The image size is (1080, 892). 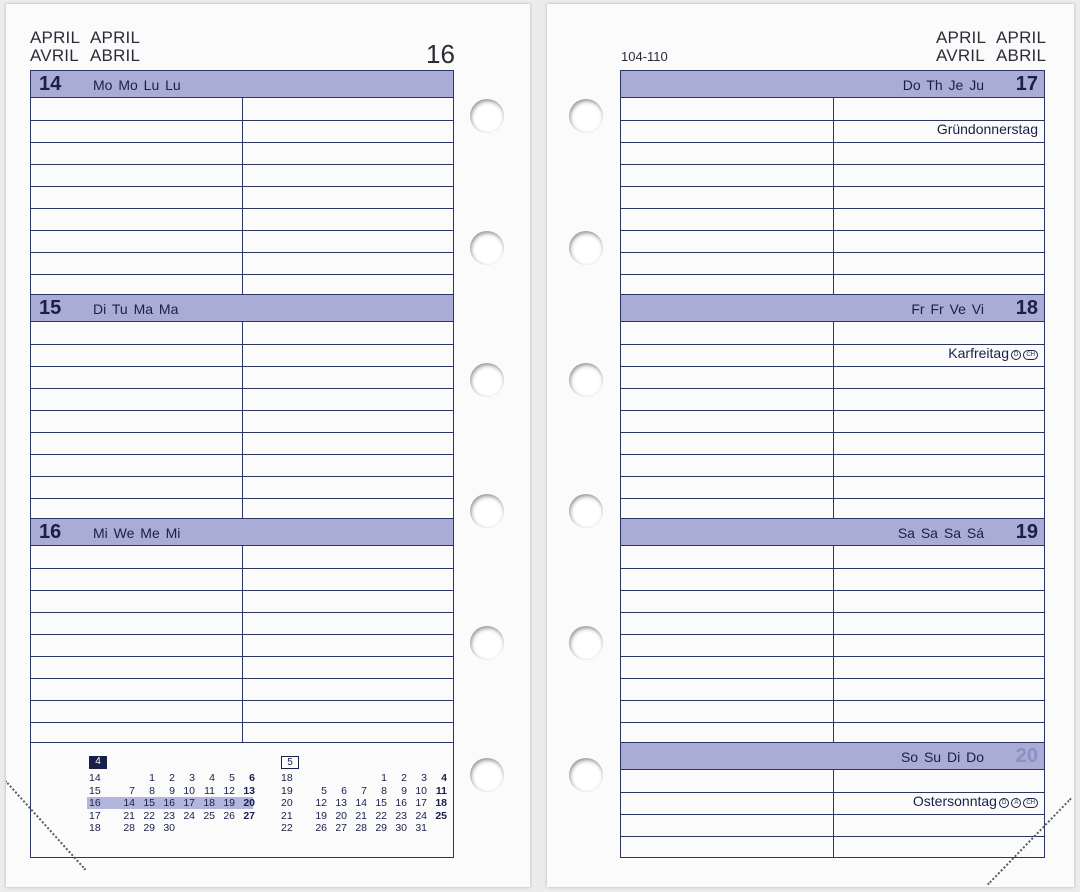 I want to click on week-number: 17, so click(x=95, y=815).